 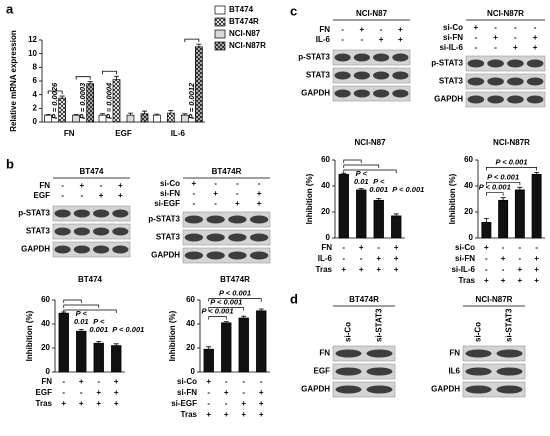 I want to click on blot-row-label: GAPDH, so click(x=445, y=389).